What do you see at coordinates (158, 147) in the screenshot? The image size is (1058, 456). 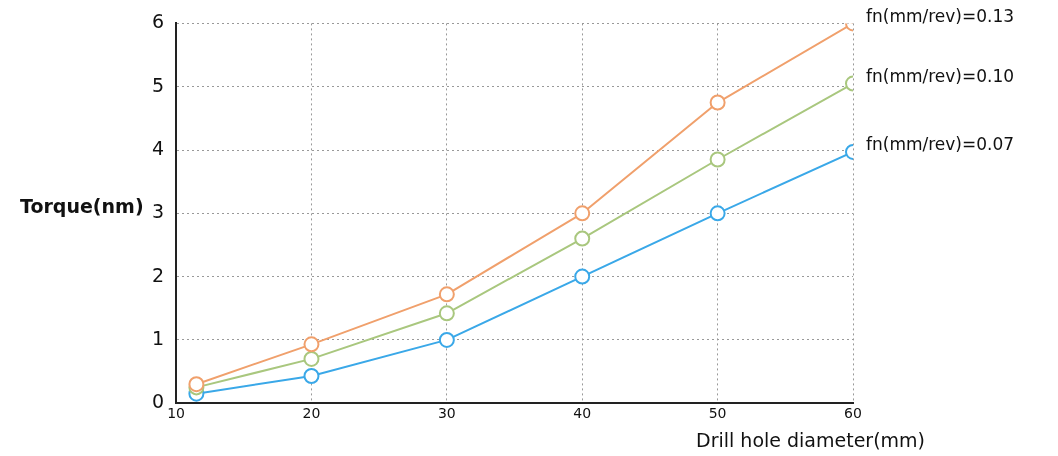 I see `y-tick-label: 4` at bounding box center [158, 147].